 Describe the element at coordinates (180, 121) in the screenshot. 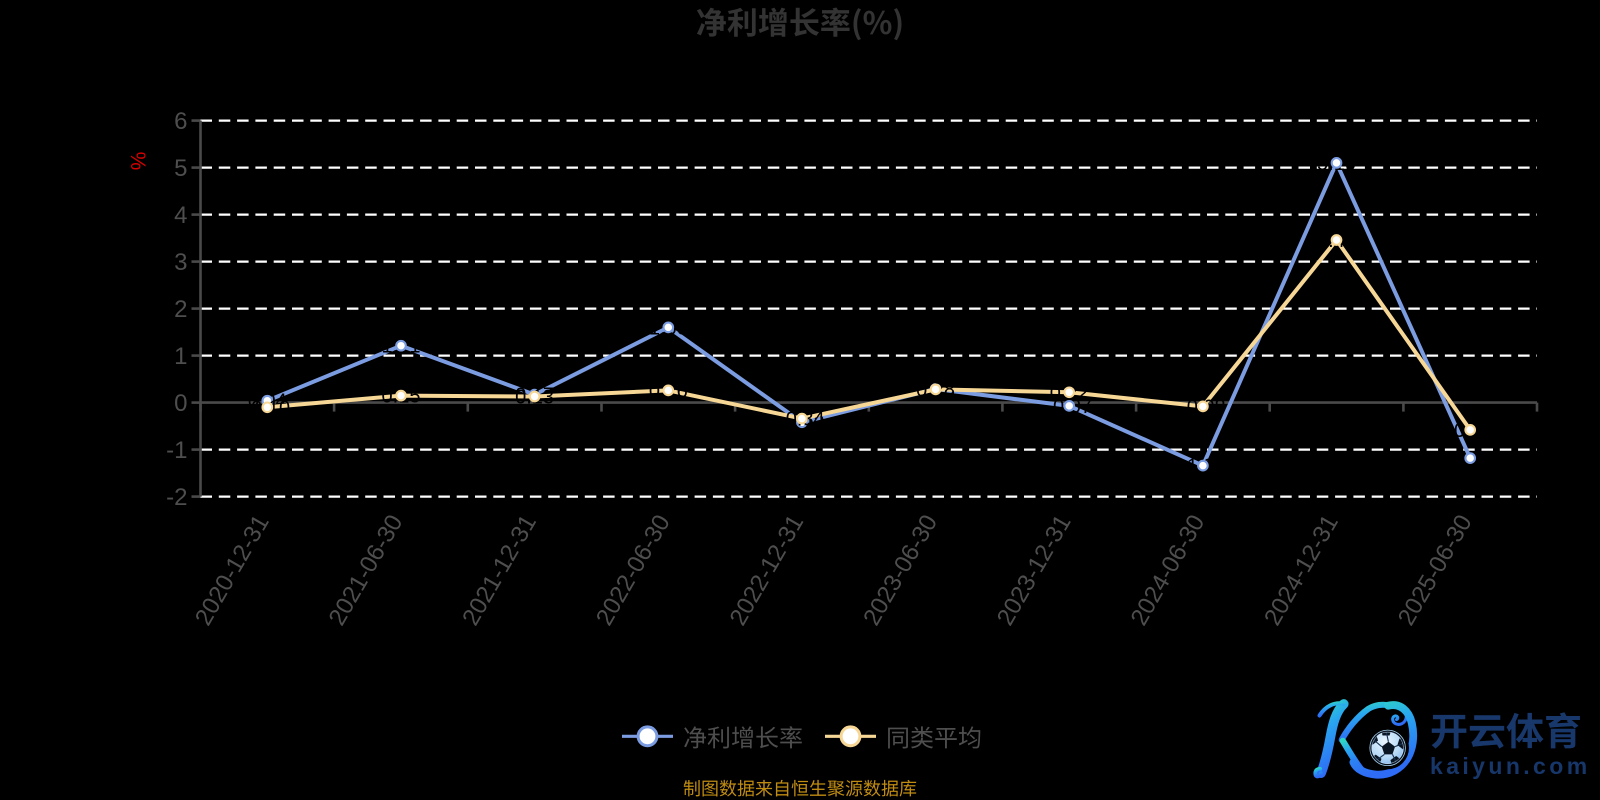

I see `svg-text: 6` at that location.